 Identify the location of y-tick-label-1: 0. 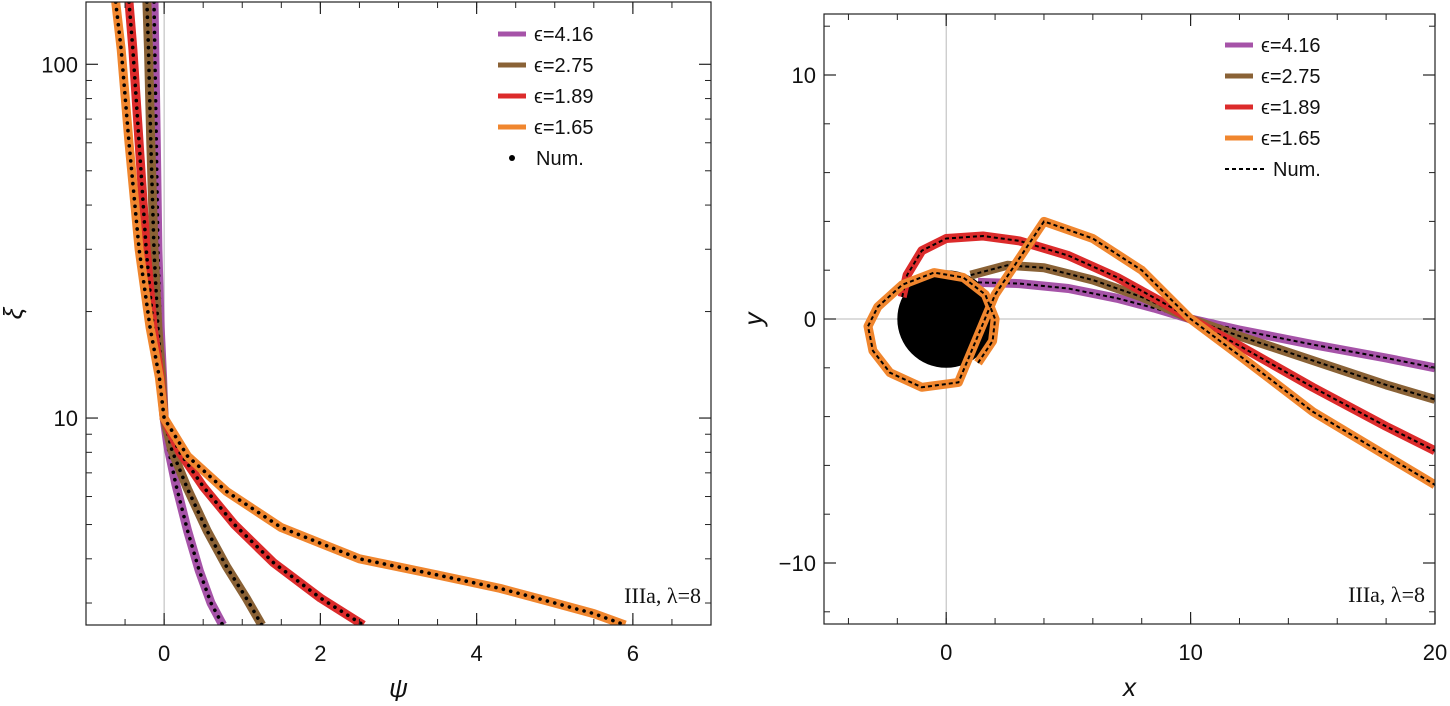
(810, 319).